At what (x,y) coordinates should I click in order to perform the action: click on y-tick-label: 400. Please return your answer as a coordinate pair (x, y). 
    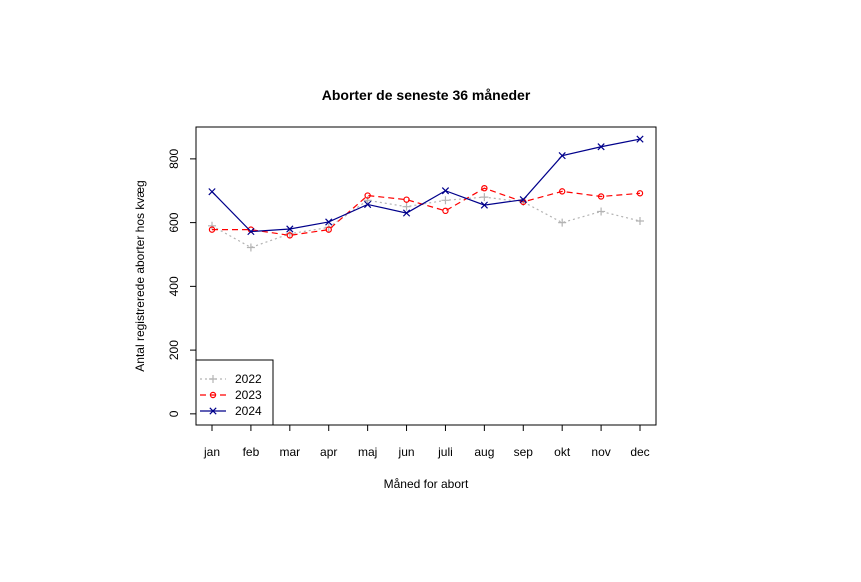
    Looking at the image, I should click on (174, 286).